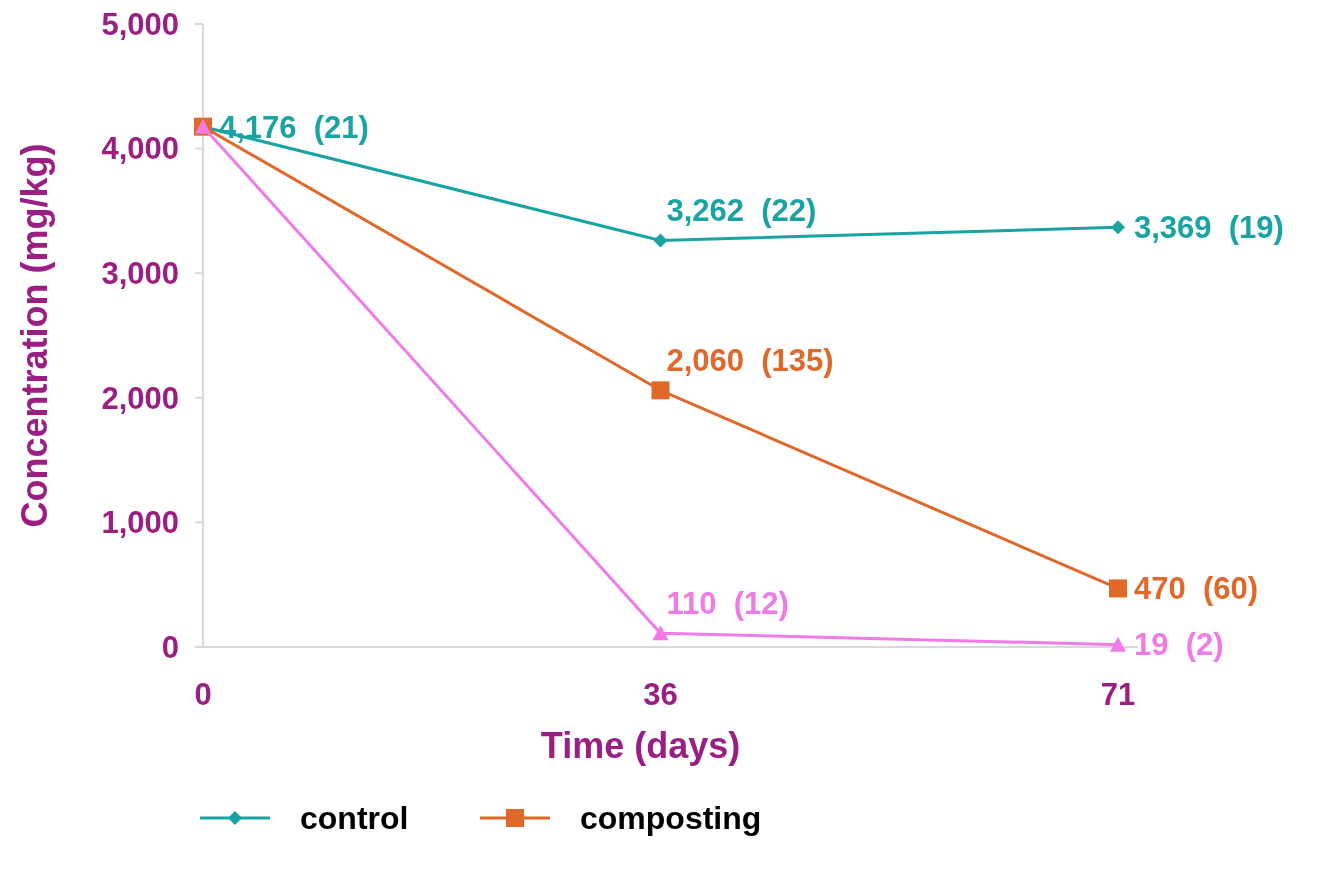 The image size is (1322, 877). I want to click on data-label: 19 (2), so click(1179, 645).